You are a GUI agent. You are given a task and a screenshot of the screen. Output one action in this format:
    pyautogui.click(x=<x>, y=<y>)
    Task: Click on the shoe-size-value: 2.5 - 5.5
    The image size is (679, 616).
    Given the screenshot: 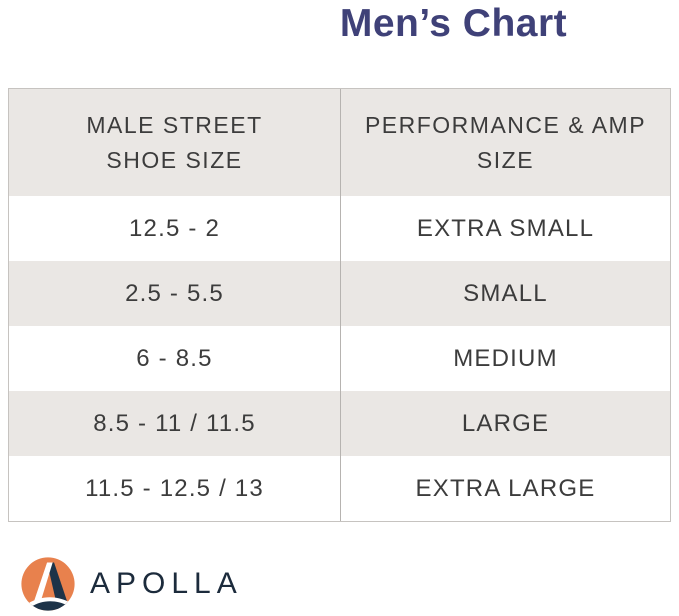 What is the action you would take?
    pyautogui.click(x=175, y=293)
    